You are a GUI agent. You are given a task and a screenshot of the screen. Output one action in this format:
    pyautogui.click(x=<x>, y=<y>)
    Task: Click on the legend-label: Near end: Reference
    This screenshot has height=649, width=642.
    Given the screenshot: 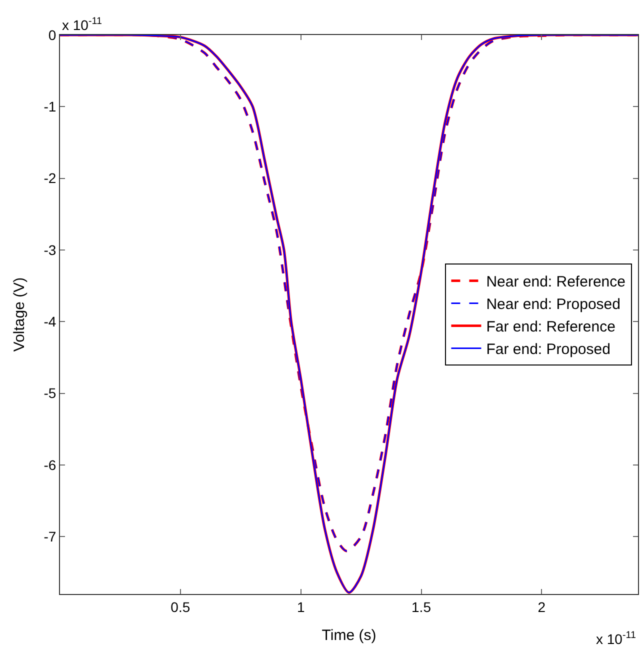 What is the action you would take?
    pyautogui.click(x=556, y=282)
    